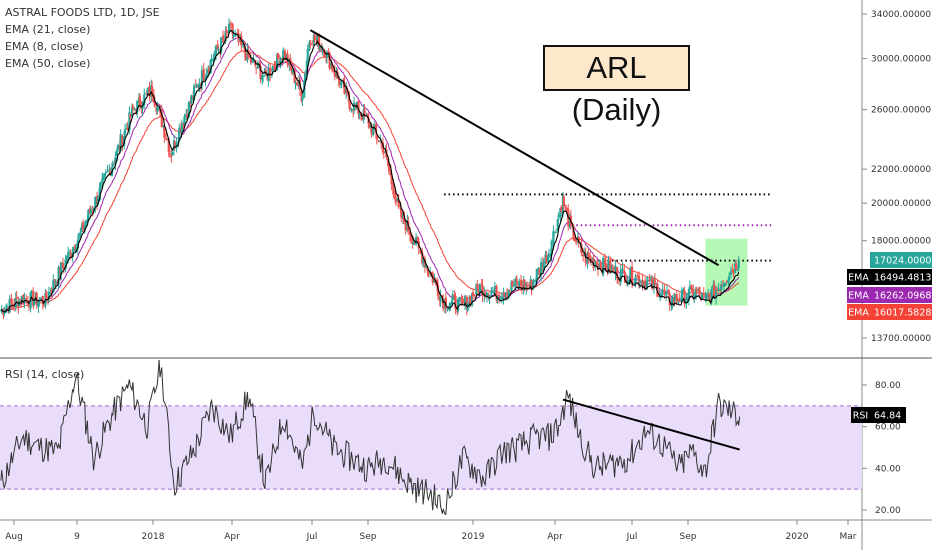 This screenshot has height=550, width=932. What do you see at coordinates (608, 227) in the screenshot?
I see `horizontal-levels` at bounding box center [608, 227].